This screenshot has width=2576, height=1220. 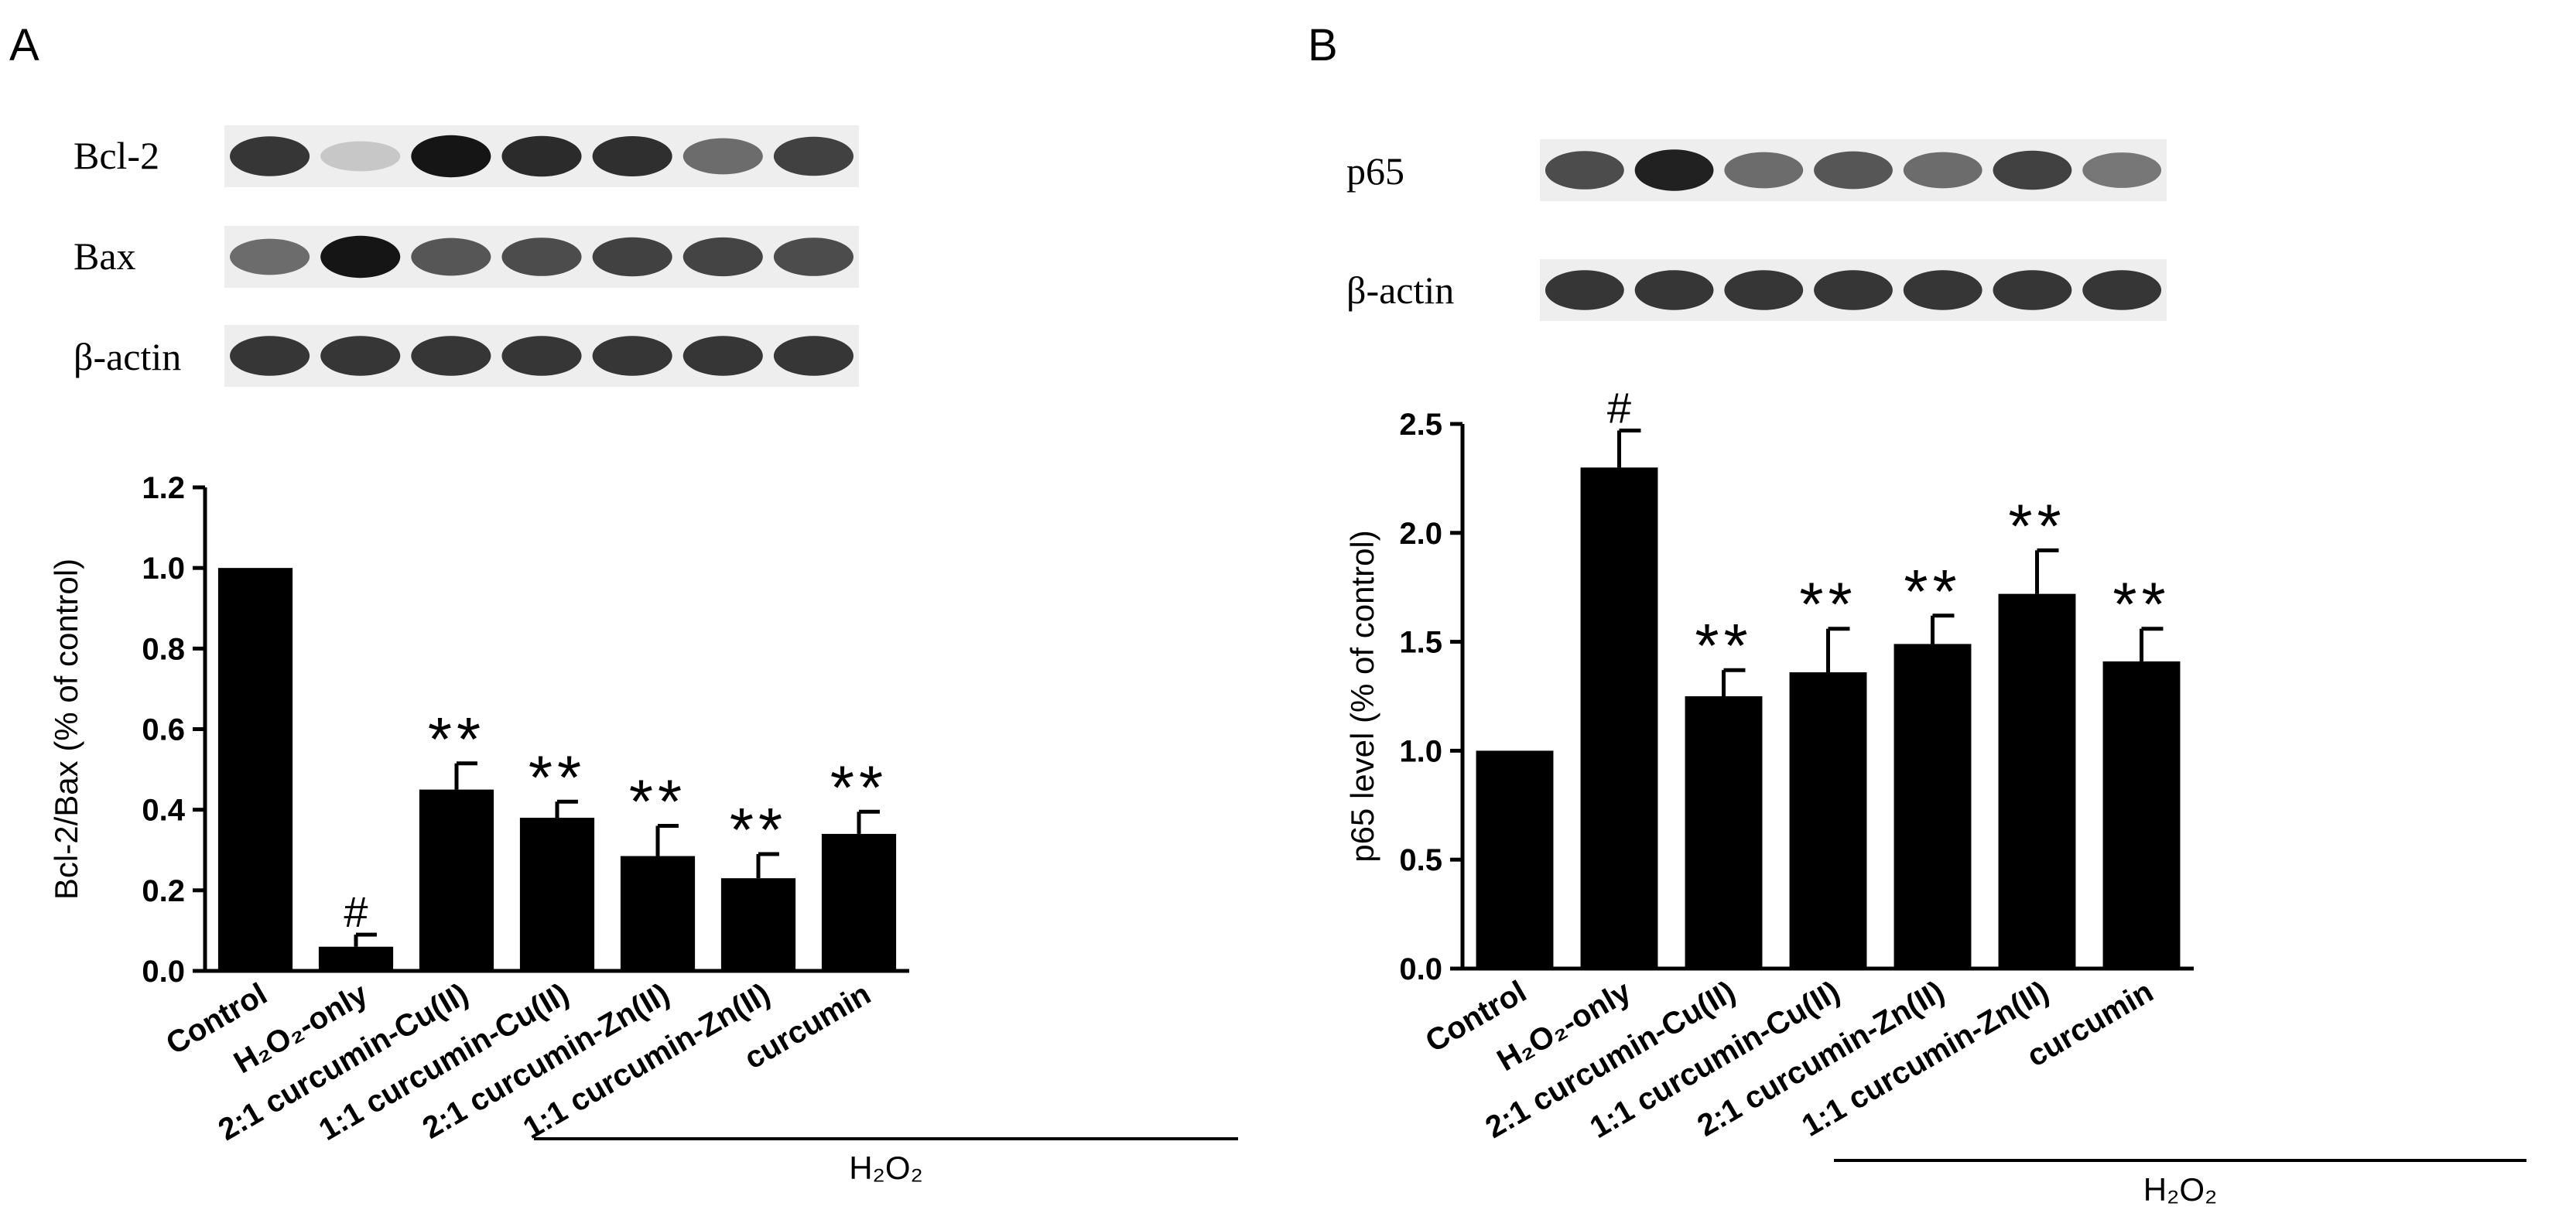 I want to click on panel-letter-a: A, so click(x=24, y=45).